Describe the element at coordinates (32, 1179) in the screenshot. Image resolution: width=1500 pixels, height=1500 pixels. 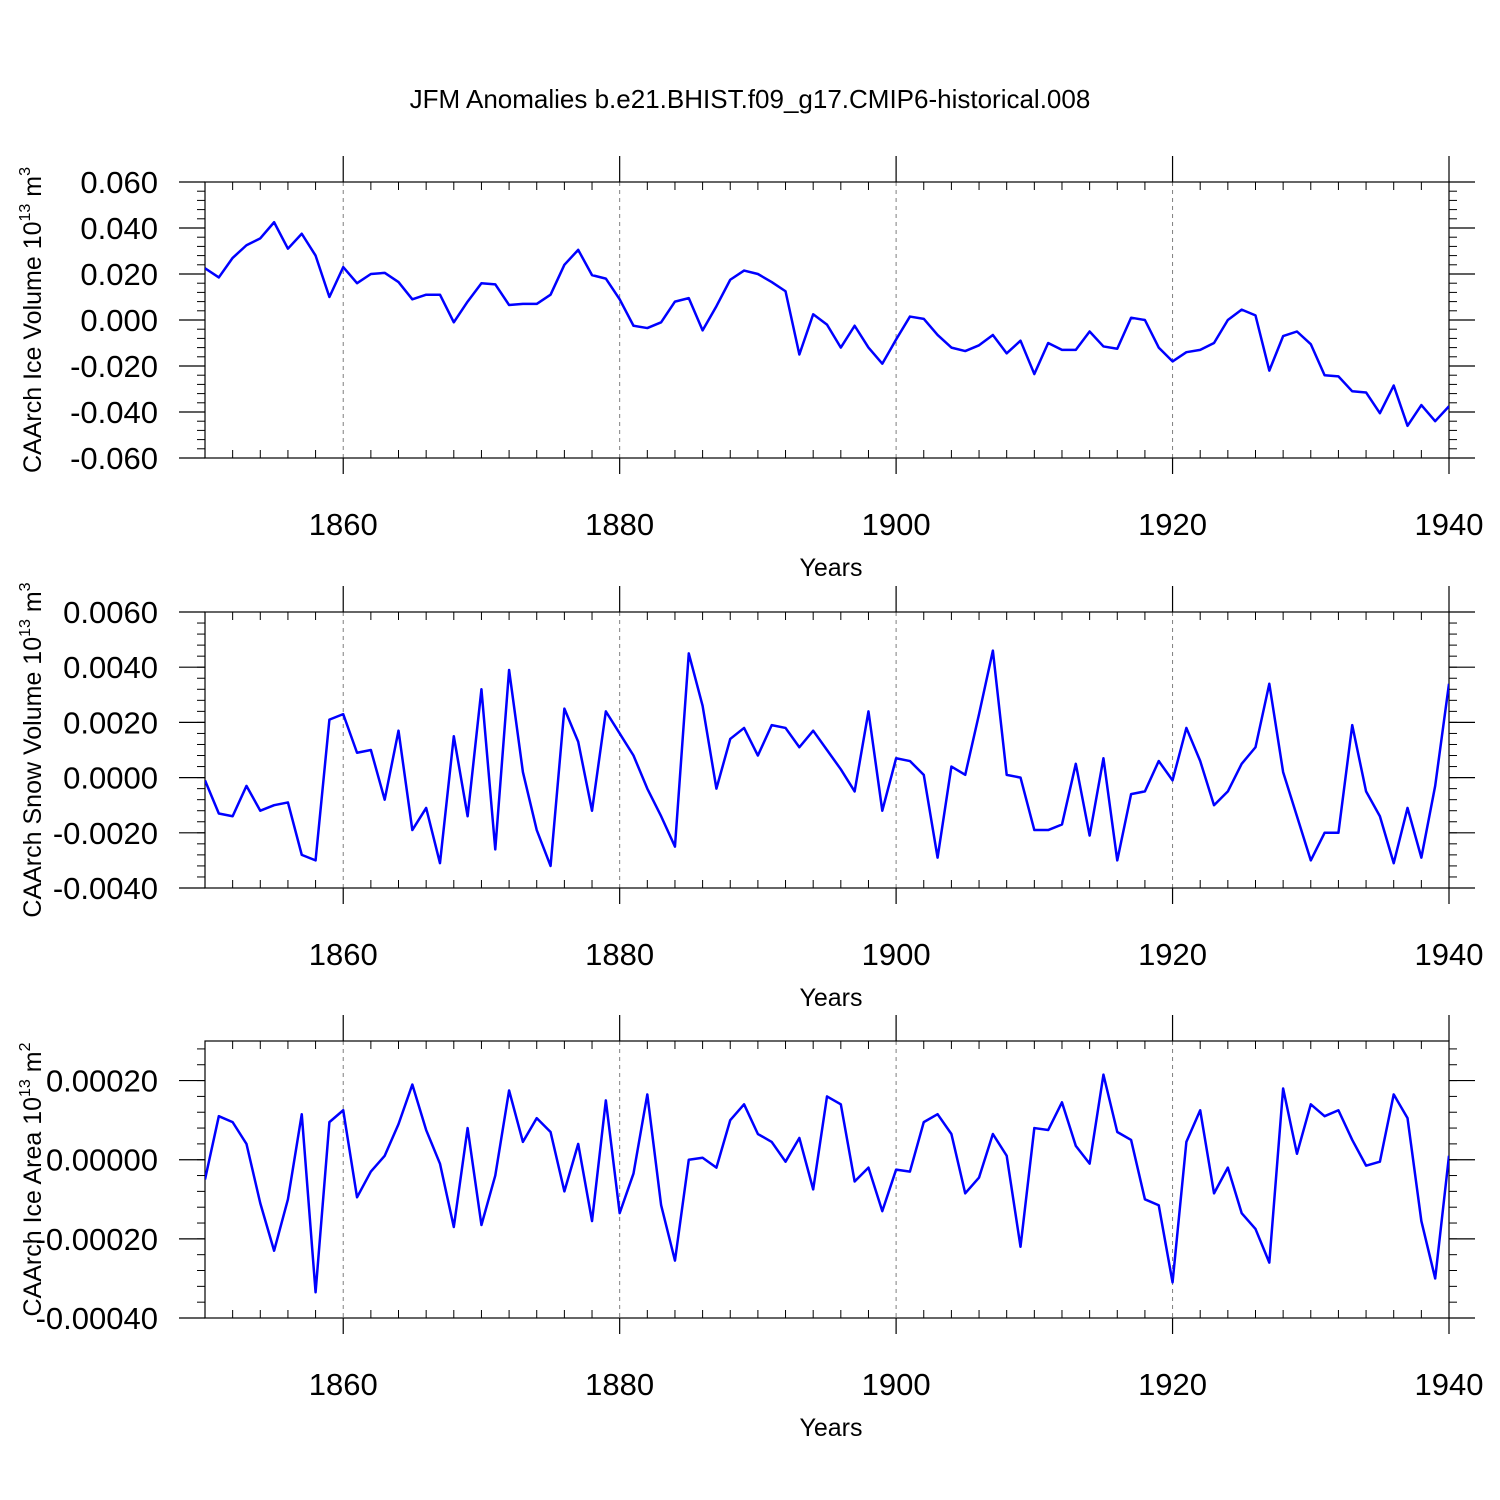
I see `y-axis-title: CAArch Ice Area 1013 m2` at that location.